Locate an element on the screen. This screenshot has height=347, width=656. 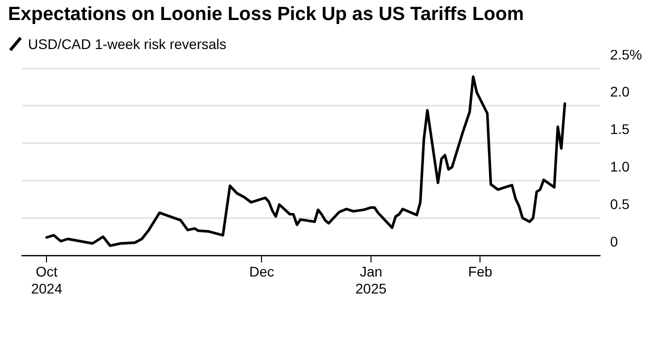
y-tick-label: 0.5 is located at coordinates (620, 204).